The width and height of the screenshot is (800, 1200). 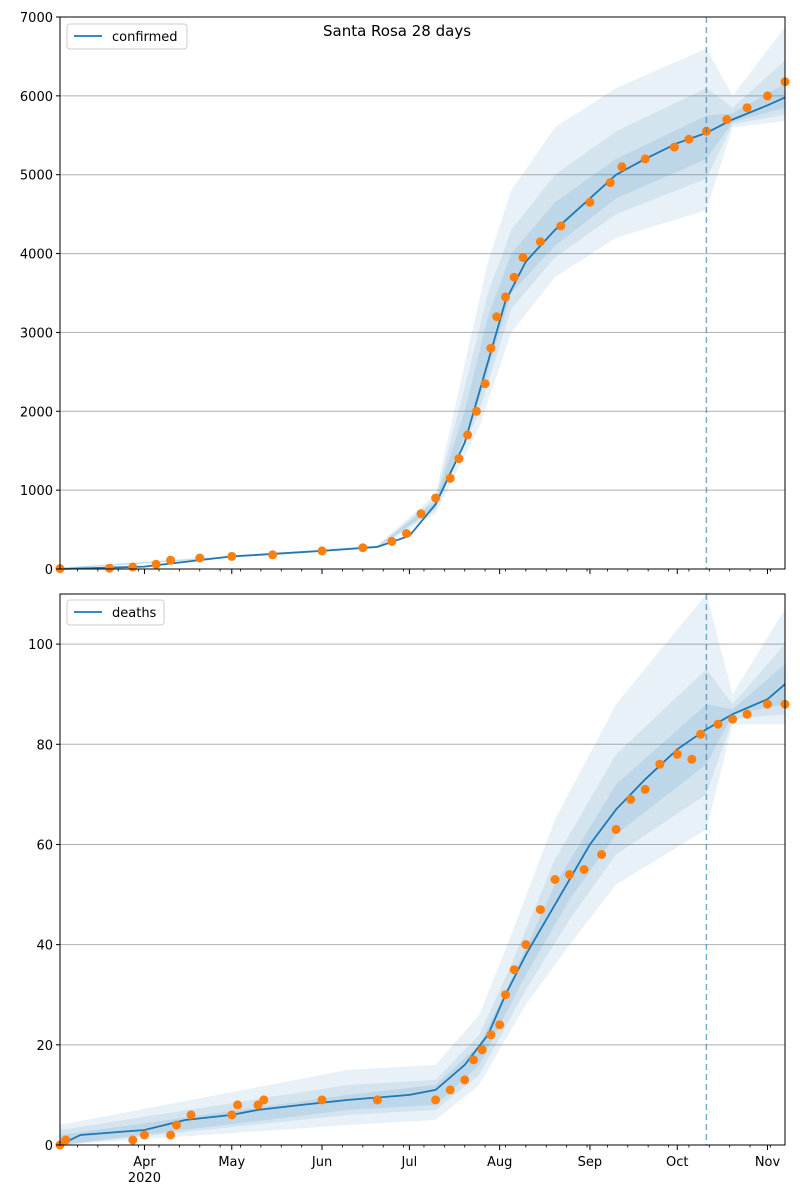 What do you see at coordinates (768, 1162) in the screenshot?
I see `x-tick-label: Nov` at bounding box center [768, 1162].